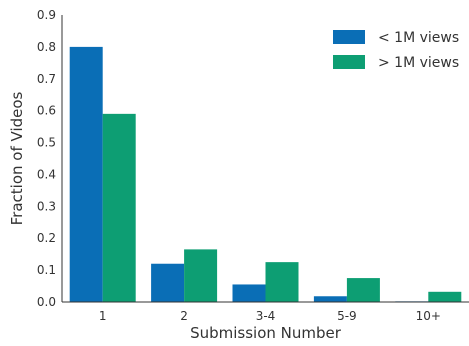  Describe the element at coordinates (46, 238) in the screenshot. I see `y-tick-label: 0.2` at that location.